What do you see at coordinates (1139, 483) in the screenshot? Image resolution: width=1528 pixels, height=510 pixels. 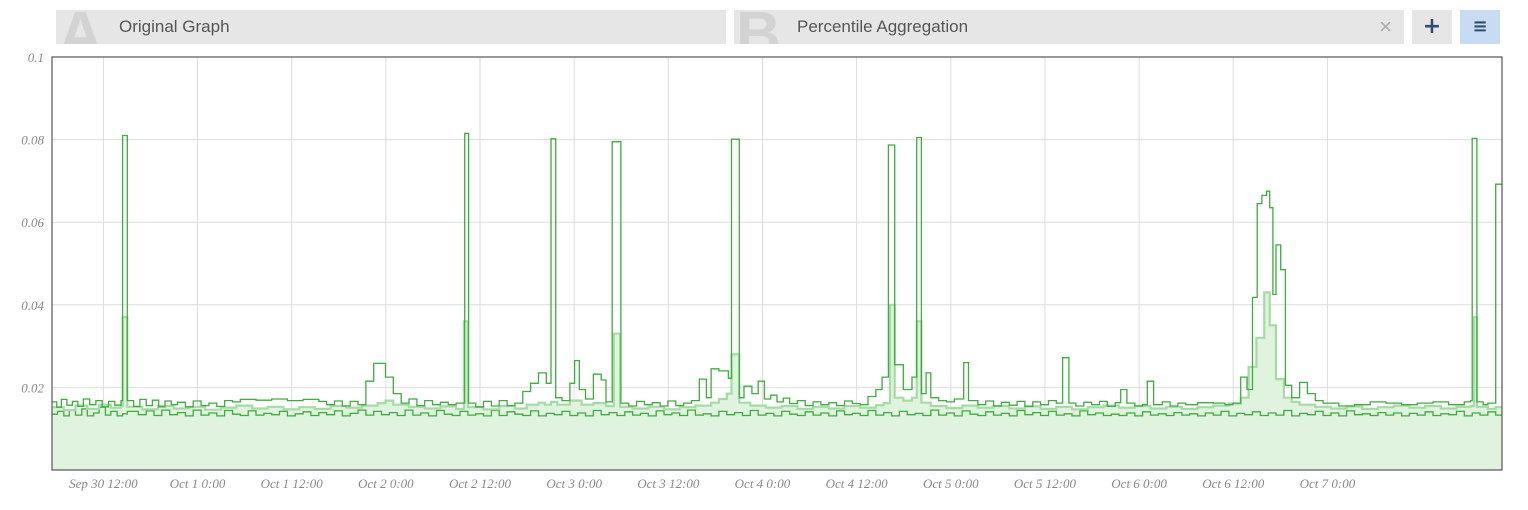 I see `x-tick-label: Oct 6 0:00` at bounding box center [1139, 483].